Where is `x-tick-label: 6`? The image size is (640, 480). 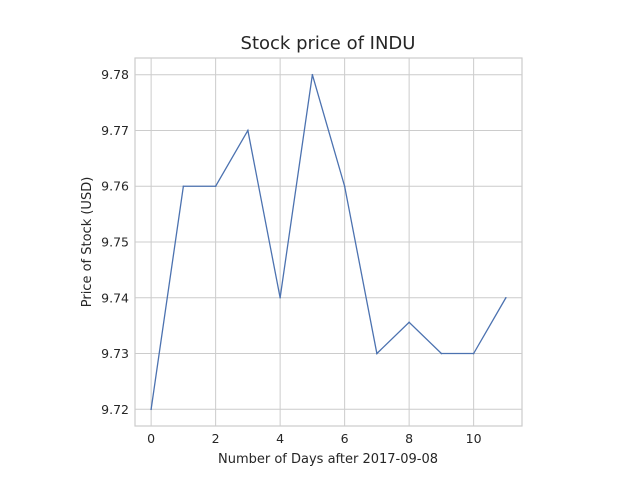 x-tick-label: 6 is located at coordinates (345, 438).